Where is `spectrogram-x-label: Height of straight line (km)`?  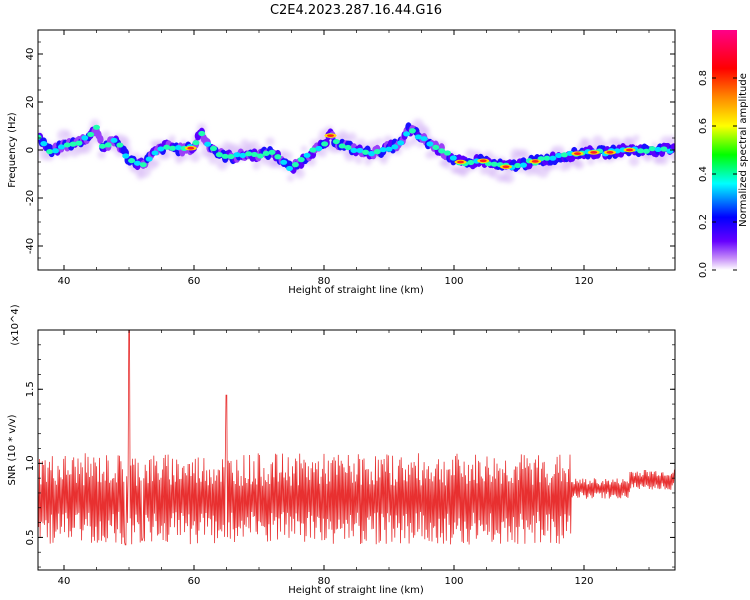 spectrogram-x-label: Height of straight line (km) is located at coordinates (356, 290).